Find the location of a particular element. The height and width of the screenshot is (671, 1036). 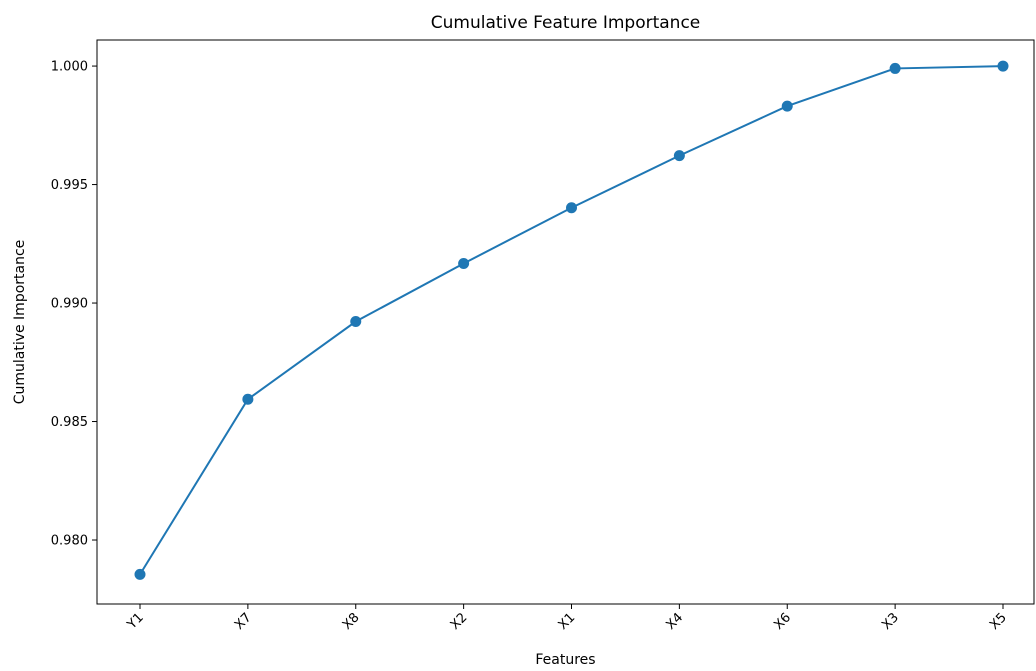

data-point-x7 is located at coordinates (248, 399).